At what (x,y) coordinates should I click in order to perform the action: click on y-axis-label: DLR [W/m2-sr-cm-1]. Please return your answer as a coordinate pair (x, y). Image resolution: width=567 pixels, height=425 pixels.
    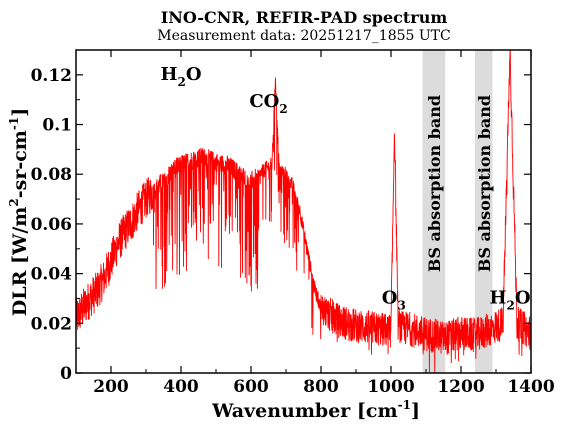
    Looking at the image, I should click on (19, 212).